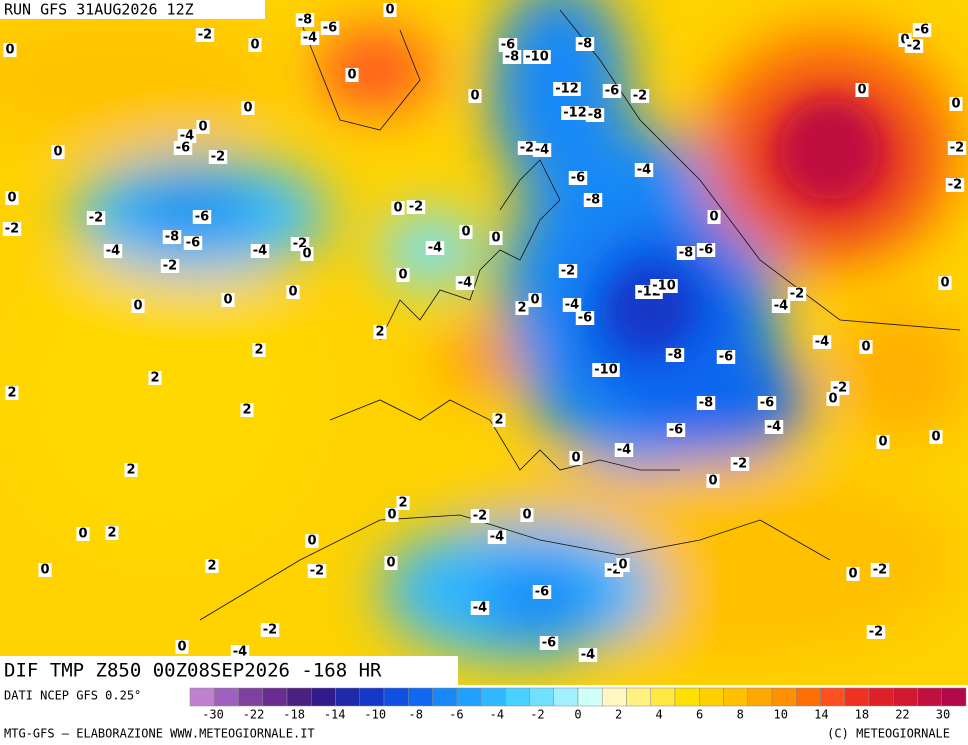  Describe the element at coordinates (537, 715) in the screenshot. I see `colorbar-tick-label: -2` at that location.